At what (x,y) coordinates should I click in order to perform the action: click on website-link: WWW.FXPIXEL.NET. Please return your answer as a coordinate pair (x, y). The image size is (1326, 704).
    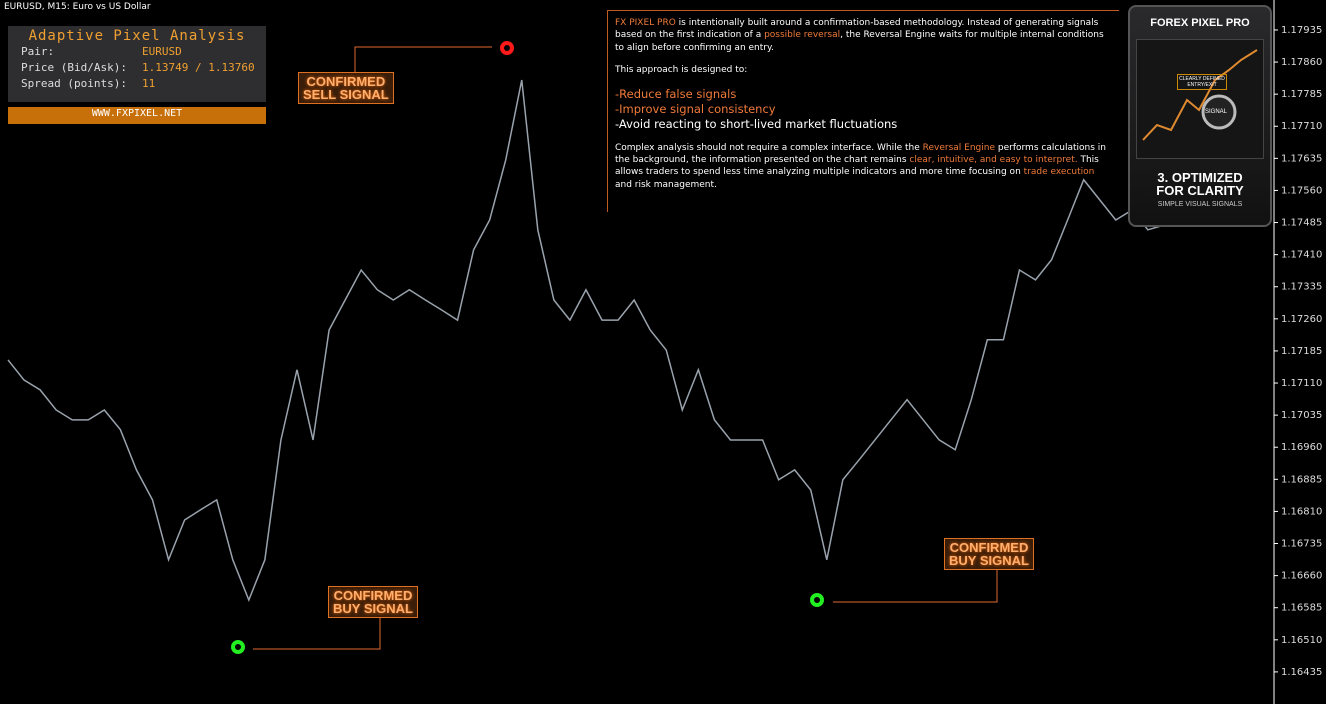
    Looking at the image, I should click on (137, 115).